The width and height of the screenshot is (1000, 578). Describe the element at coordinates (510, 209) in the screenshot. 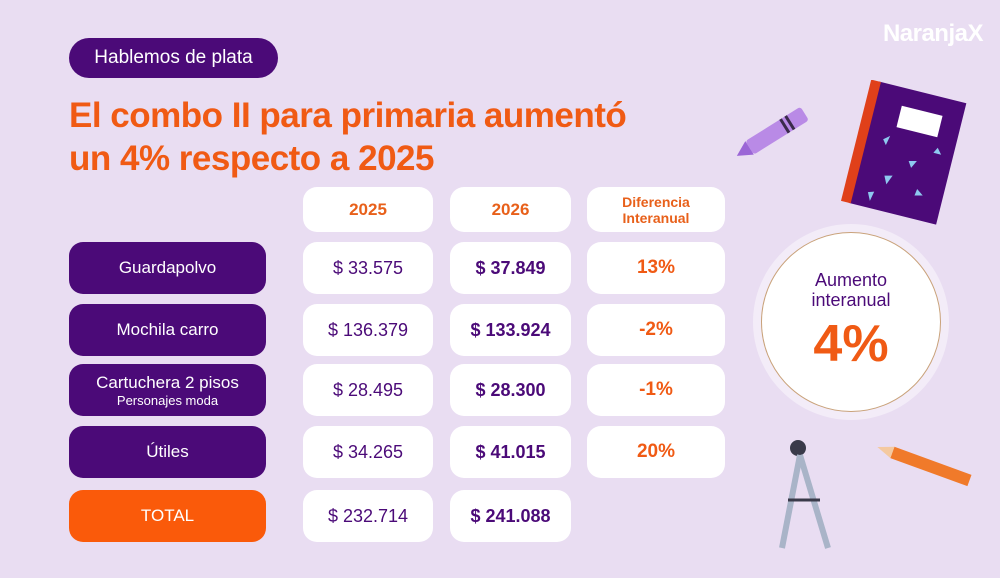

I see `header-2026: 2026` at that location.